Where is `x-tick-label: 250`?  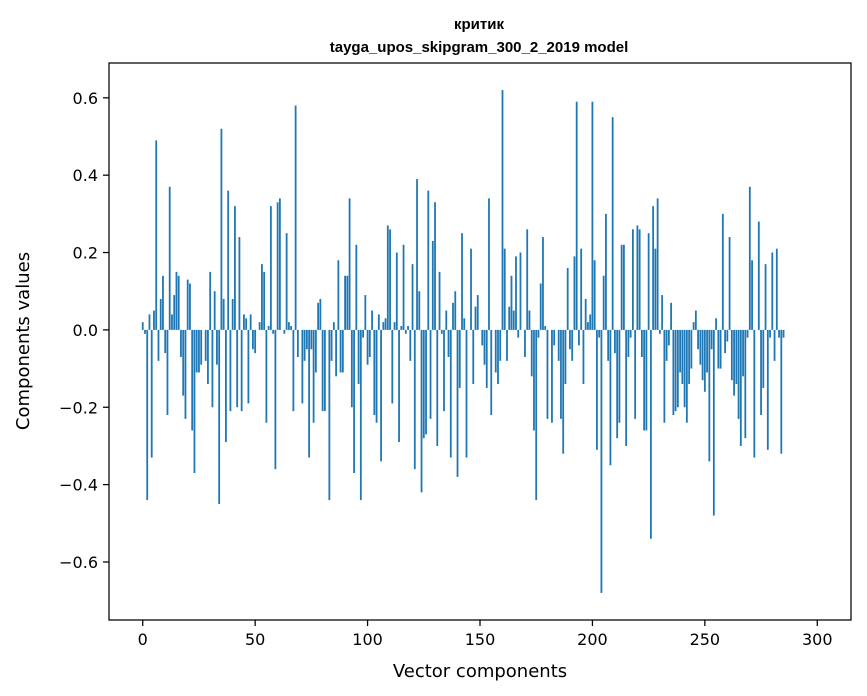 x-tick-label: 250 is located at coordinates (705, 639).